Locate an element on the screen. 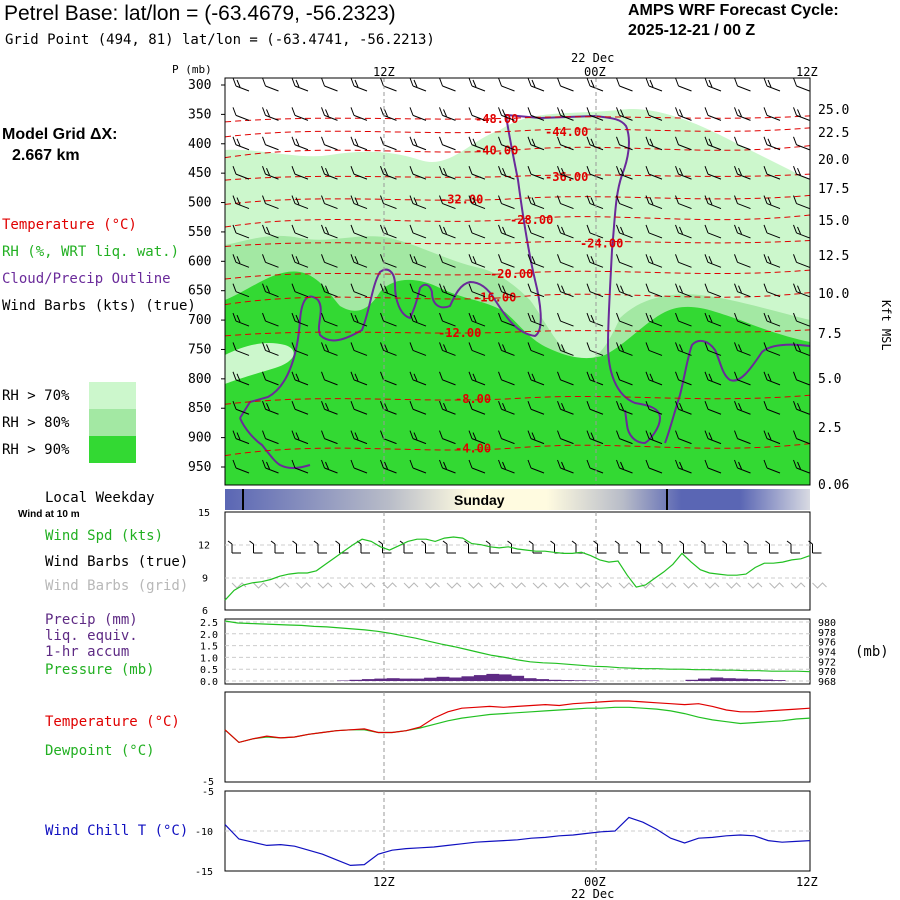  forecast-cycle-label: AMPS WRF Forecast Cycle: is located at coordinates (733, 10).